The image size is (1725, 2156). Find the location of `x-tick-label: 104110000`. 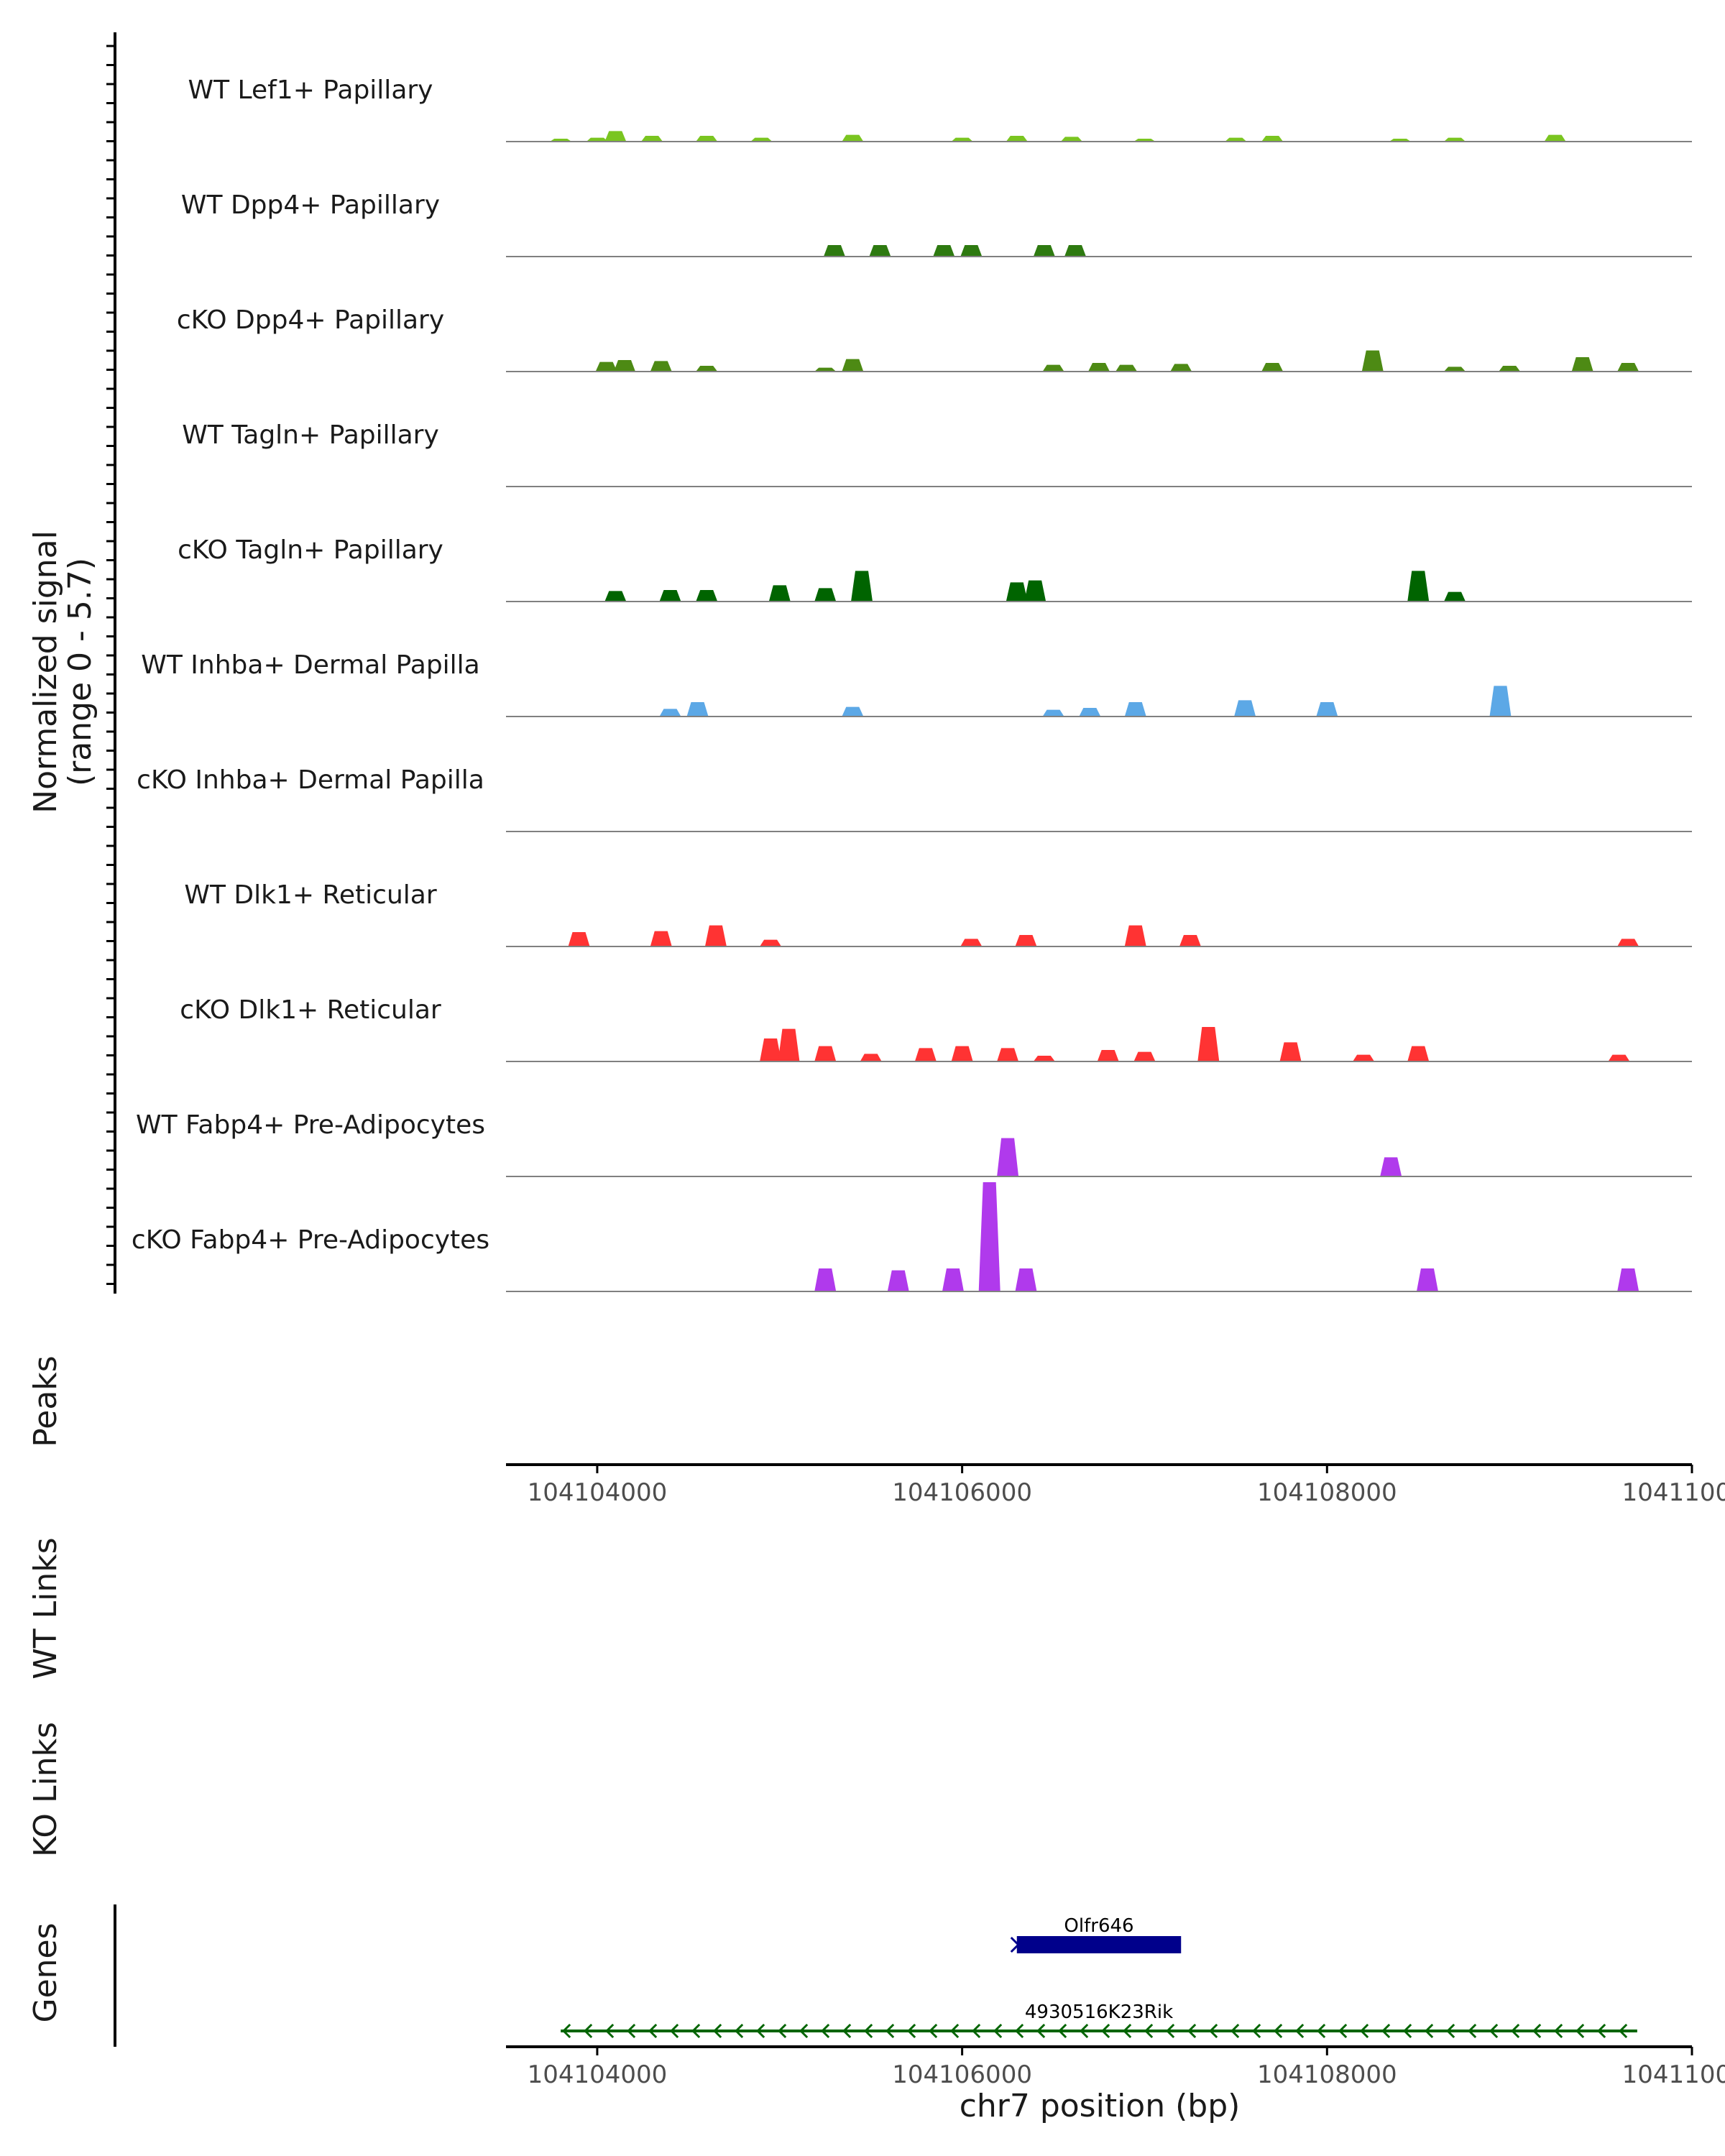

x-tick-label: 104110000 is located at coordinates (1673, 1492).